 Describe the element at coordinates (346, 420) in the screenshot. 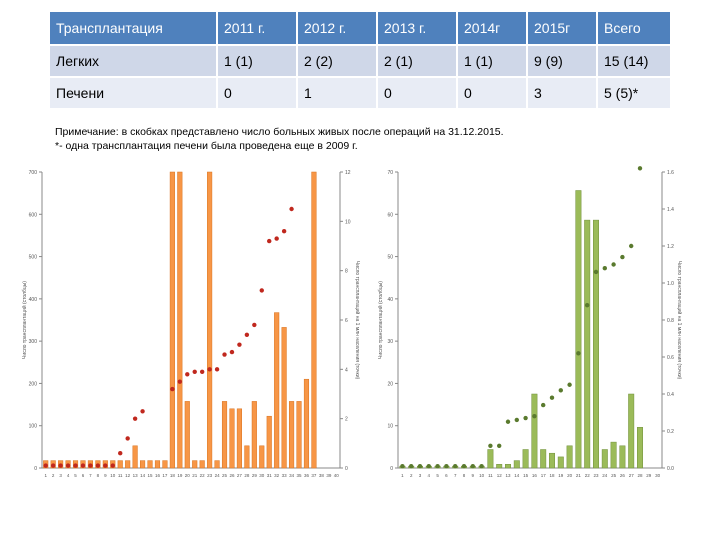

I see `y2-tick-label: 2` at that location.